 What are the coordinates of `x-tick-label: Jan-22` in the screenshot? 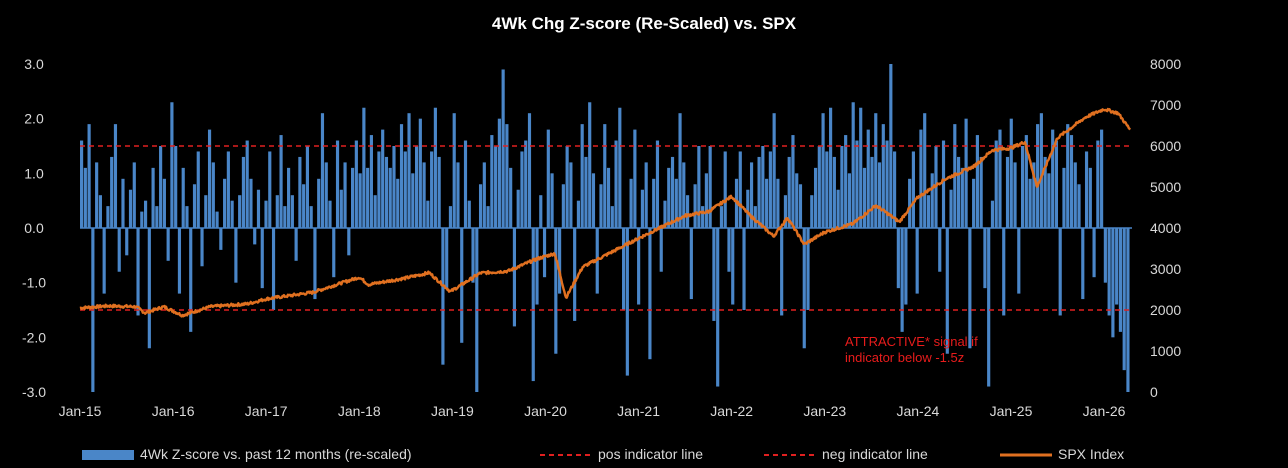 It's located at (731, 411).